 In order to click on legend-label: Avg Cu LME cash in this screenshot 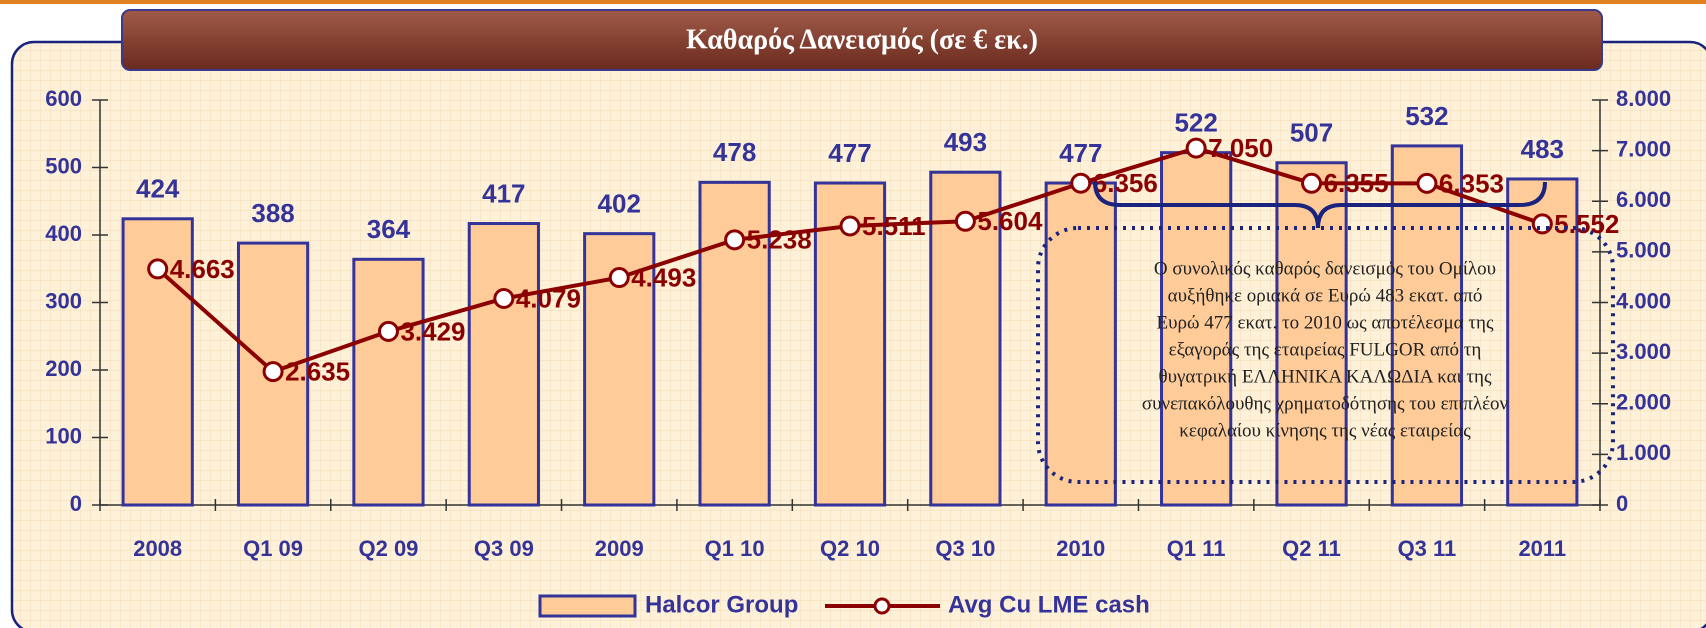, I will do `click(1049, 604)`.